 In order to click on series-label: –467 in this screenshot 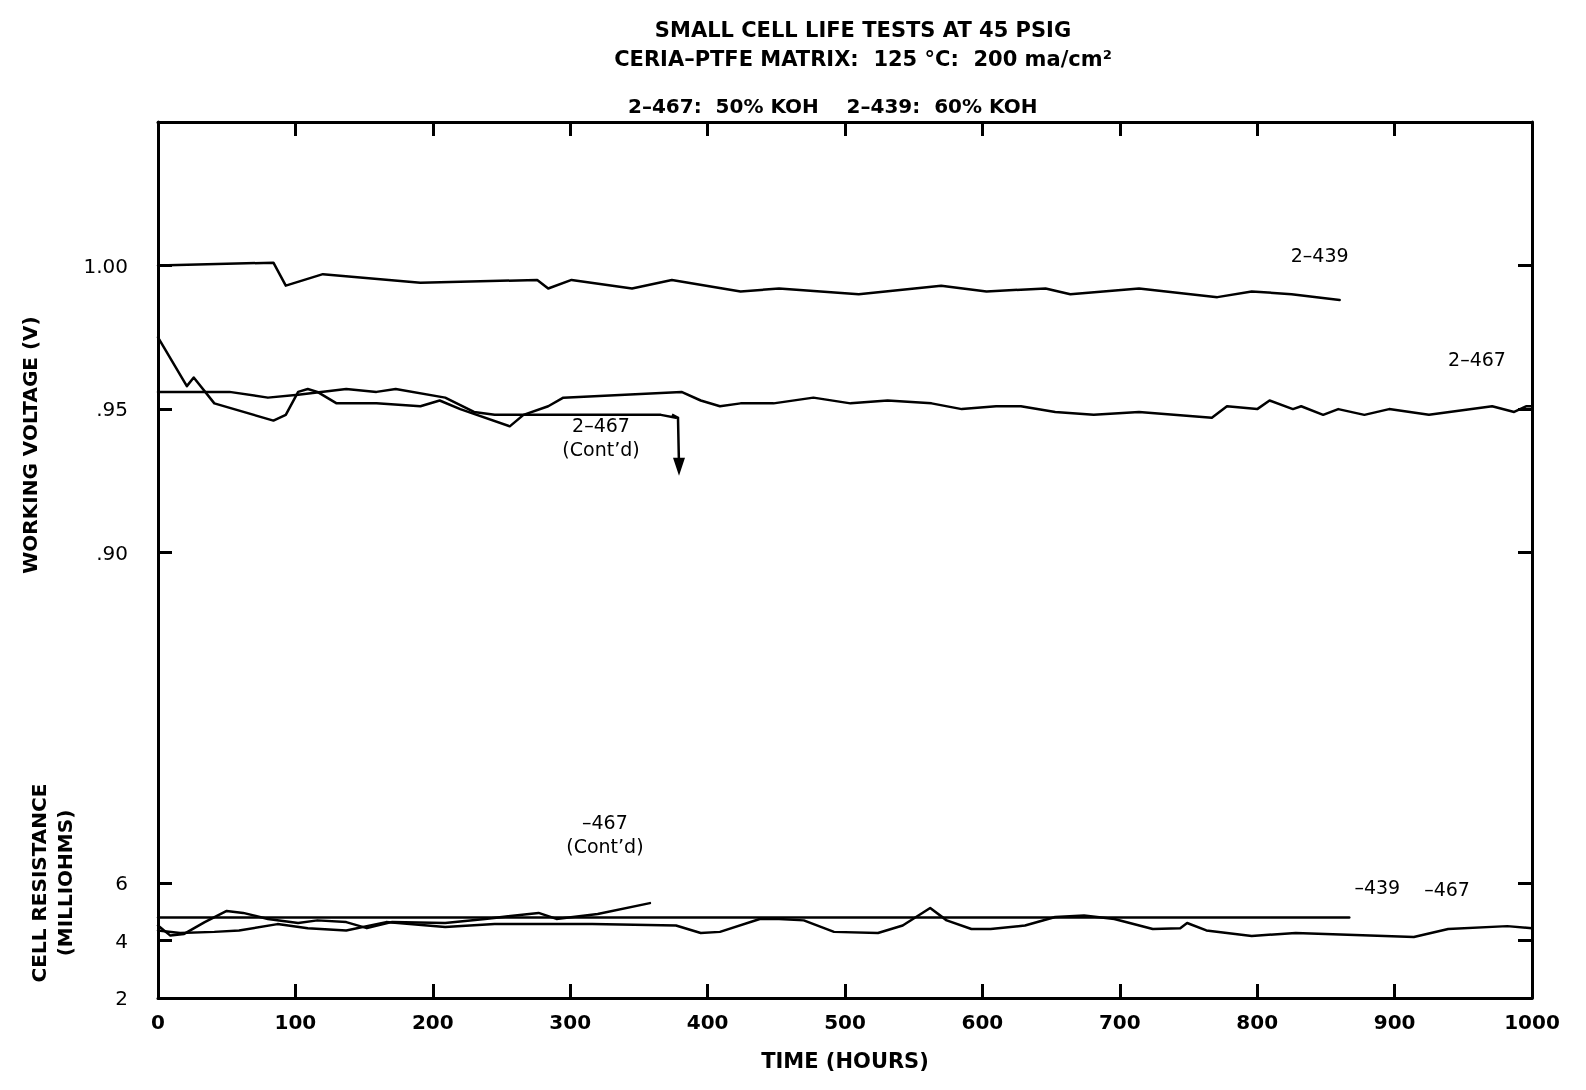, I will do `click(1447, 889)`.